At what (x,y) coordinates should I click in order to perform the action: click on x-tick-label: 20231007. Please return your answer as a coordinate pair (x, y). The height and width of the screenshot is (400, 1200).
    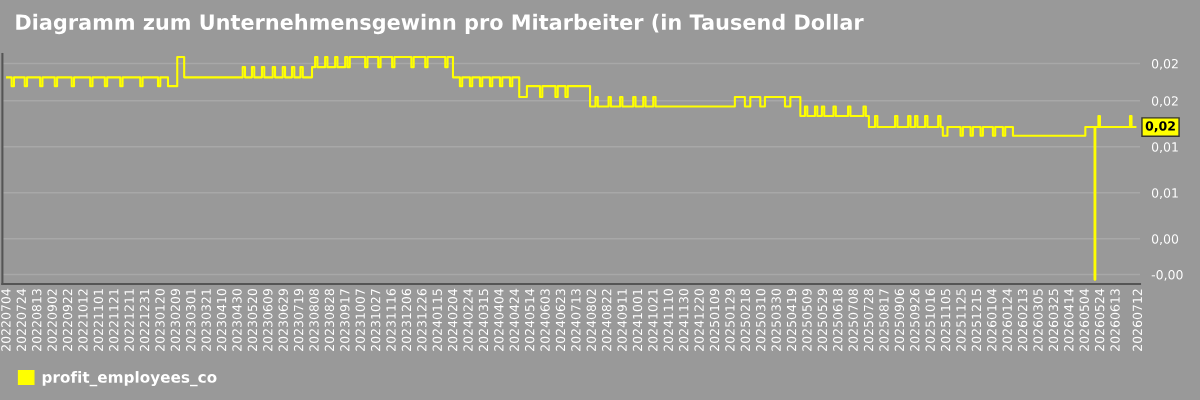
    Looking at the image, I should click on (360, 320).